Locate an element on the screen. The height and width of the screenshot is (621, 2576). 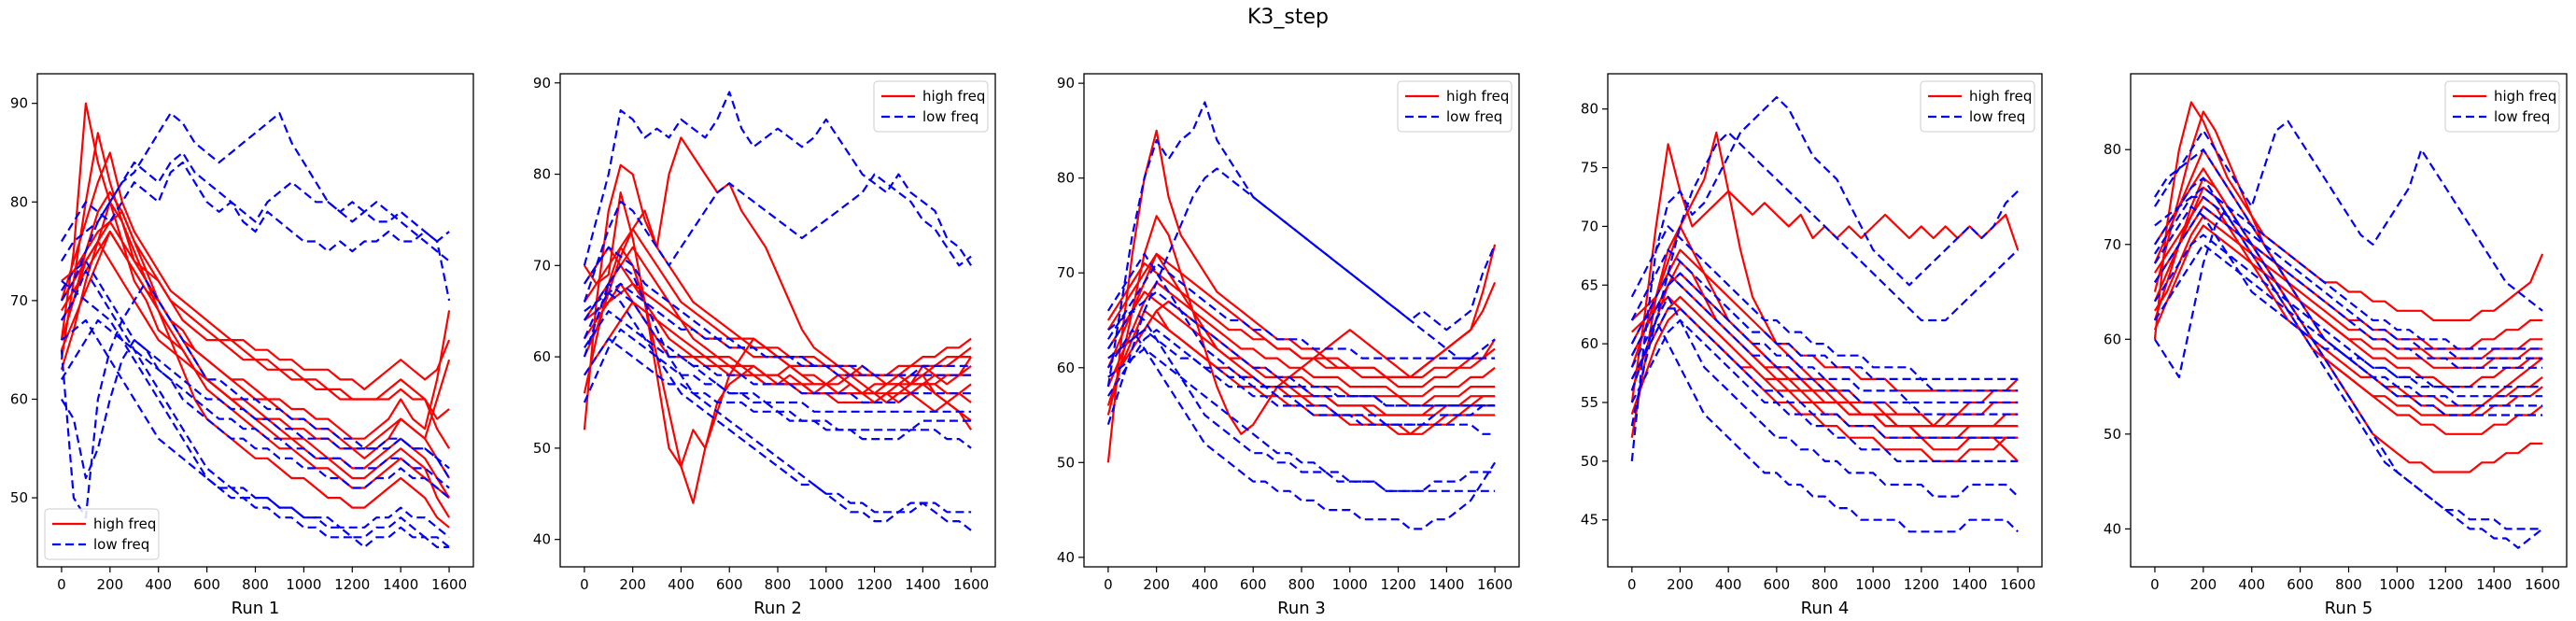
y-tick-label: 75 is located at coordinates (1589, 168).